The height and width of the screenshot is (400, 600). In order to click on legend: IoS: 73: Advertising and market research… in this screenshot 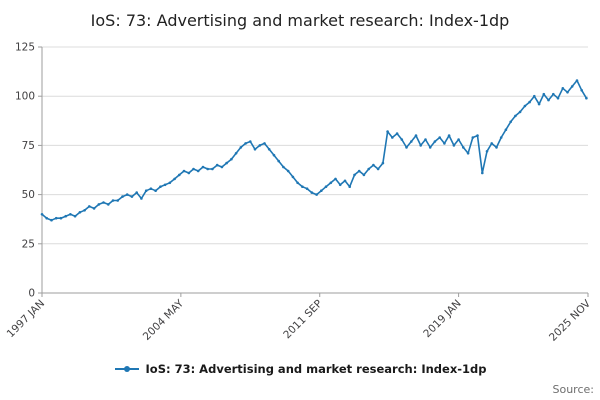, I will do `click(300, 369)`.